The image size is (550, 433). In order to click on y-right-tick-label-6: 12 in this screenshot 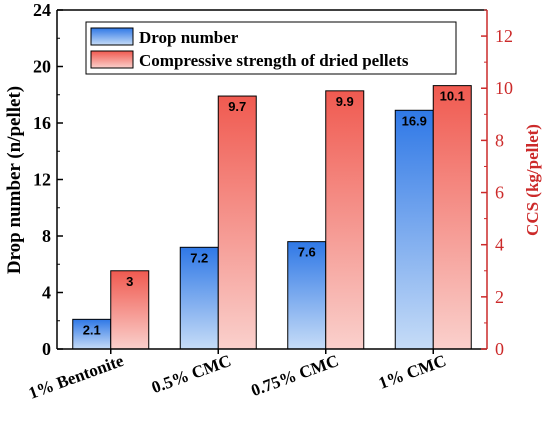, I will do `click(504, 36)`.